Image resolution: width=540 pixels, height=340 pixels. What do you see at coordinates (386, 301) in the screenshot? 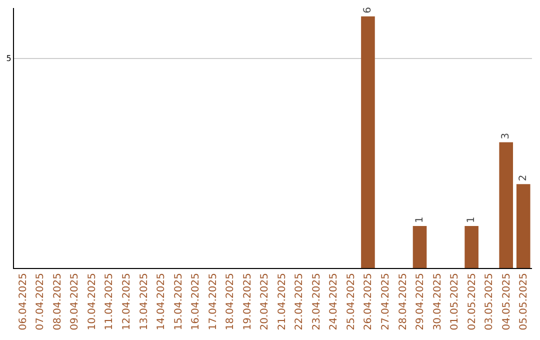
I see `x-tick-label: 27.04.2025` at bounding box center [386, 301].